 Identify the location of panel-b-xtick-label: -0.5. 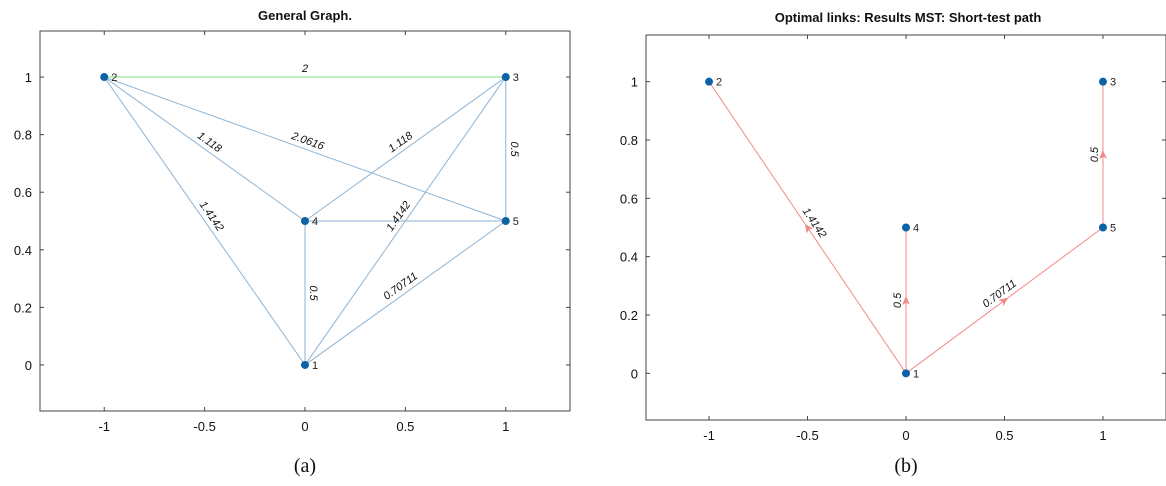
(807, 435).